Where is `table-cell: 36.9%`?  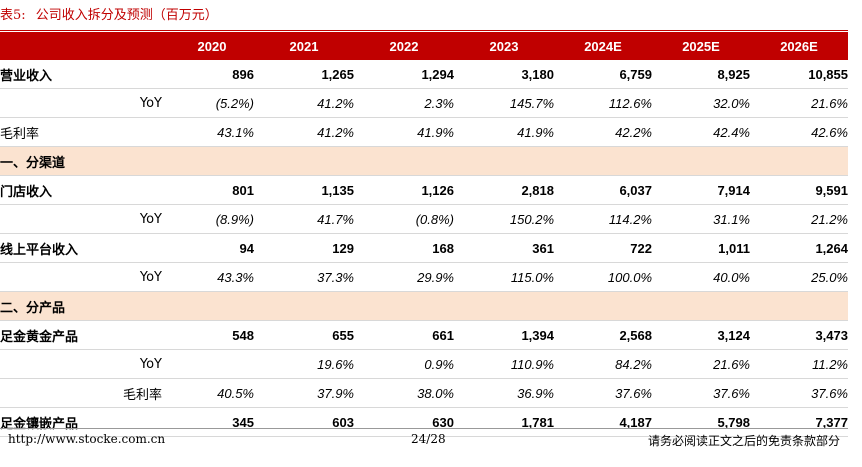 table-cell: 36.9% is located at coordinates (504, 393).